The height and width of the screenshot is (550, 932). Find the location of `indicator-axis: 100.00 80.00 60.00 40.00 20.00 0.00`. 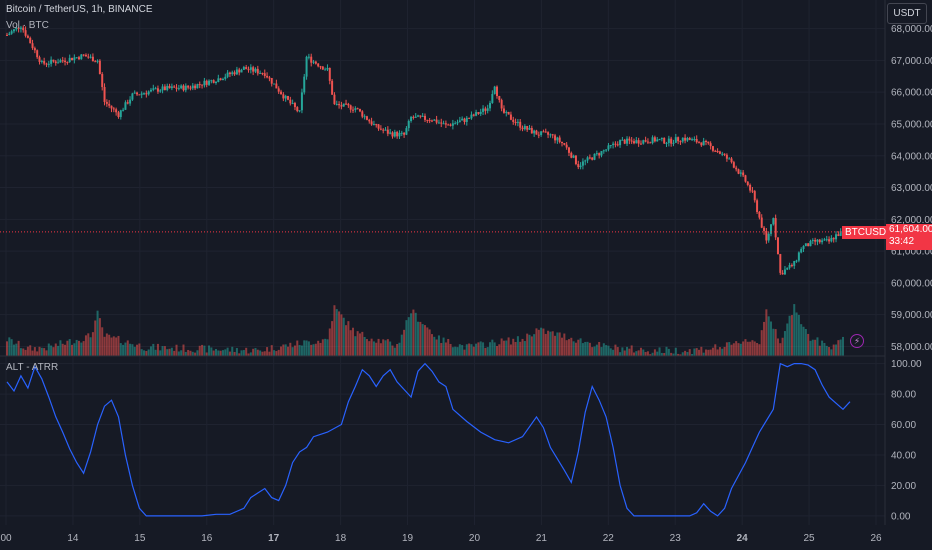

indicator-axis: 100.00 80.00 60.00 40.00 20.00 0.00 is located at coordinates (906, 440).